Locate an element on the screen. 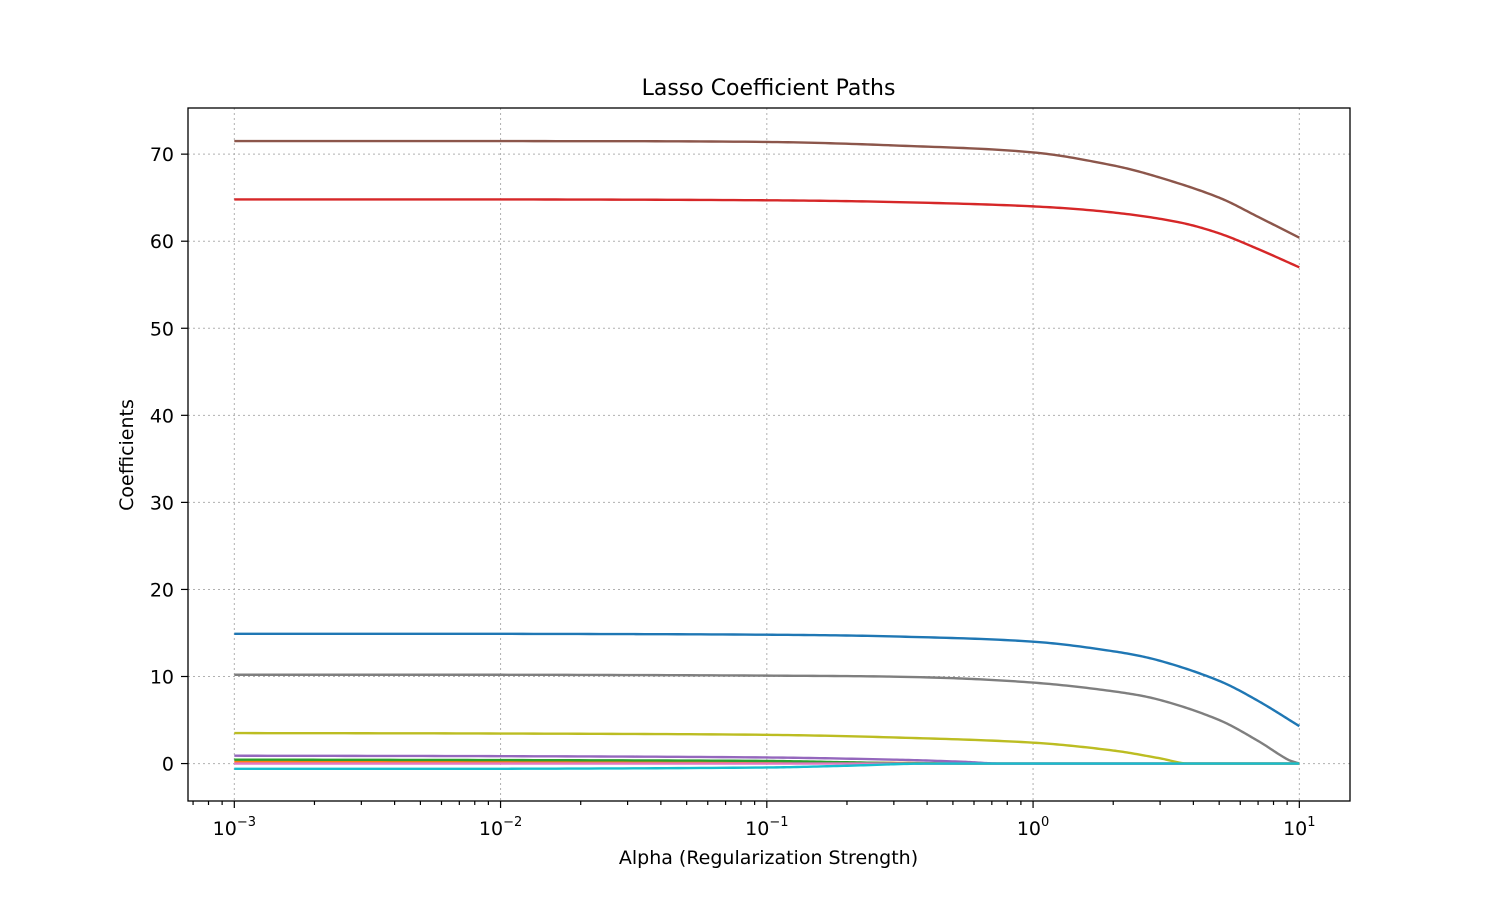  x-tick-label: 10⁰ is located at coordinates (1033, 827).